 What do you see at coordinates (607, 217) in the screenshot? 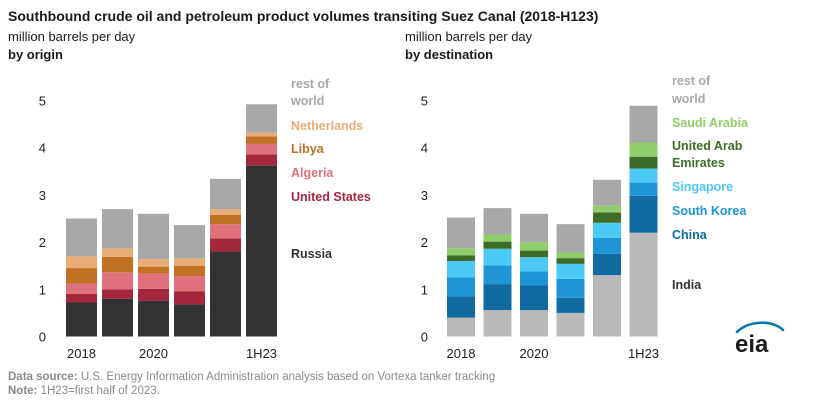
I see `bar-segment-united-arab-emirates-2022` at bounding box center [607, 217].